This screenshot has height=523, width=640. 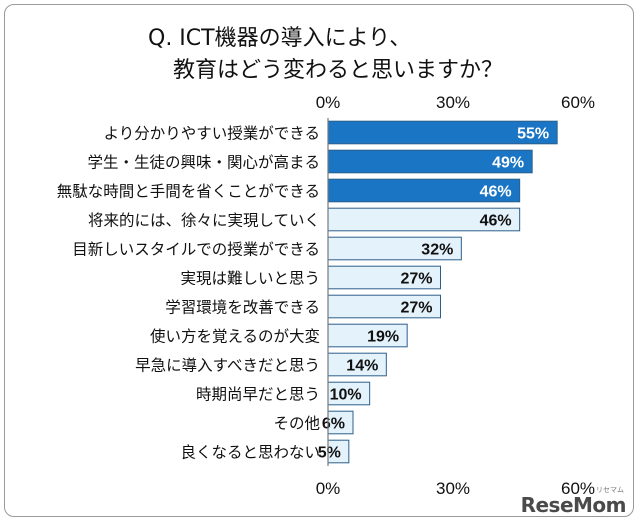 What do you see at coordinates (338, 70) in the screenshot?
I see `chart-title-line2: 教育はどう変わると思いますか？` at bounding box center [338, 70].